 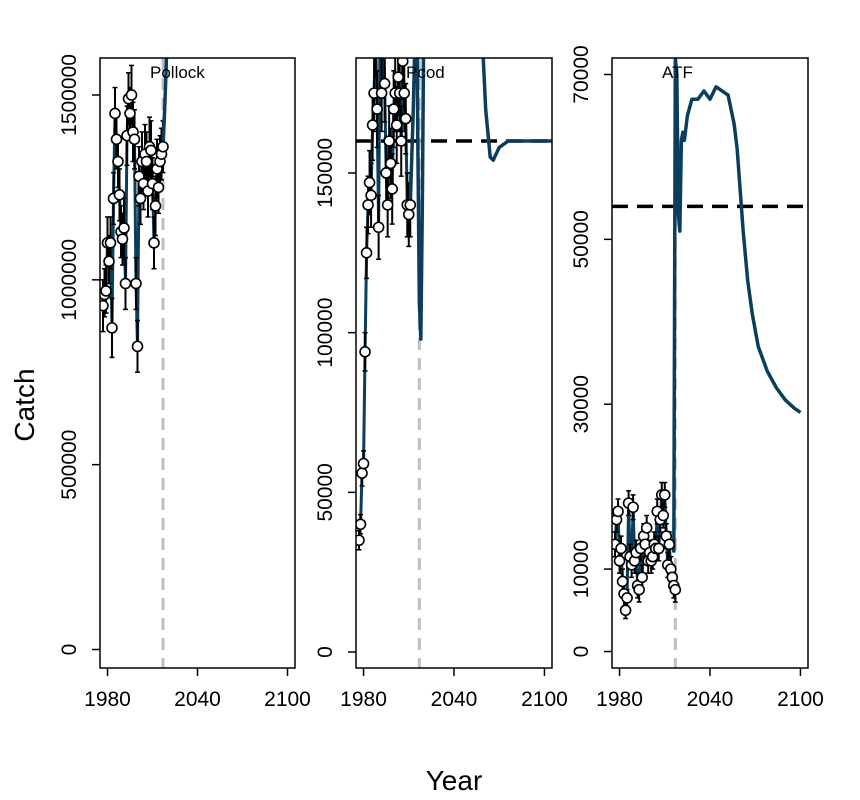 What do you see at coordinates (581, 569) in the screenshot?
I see `y-tick-label: 10000` at bounding box center [581, 569].